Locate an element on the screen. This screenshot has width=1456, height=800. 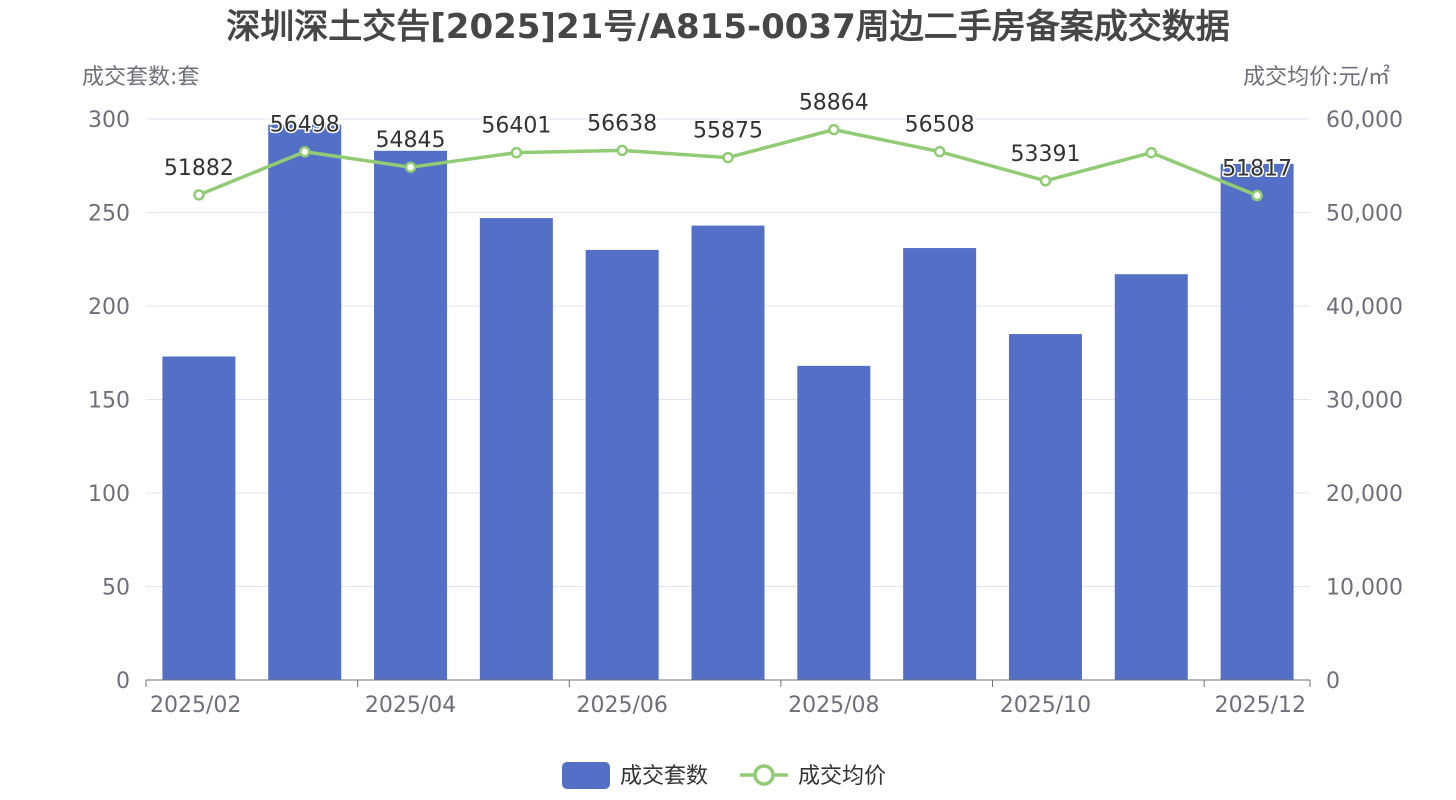
y-tick-right: 30,000 is located at coordinates (1364, 401).